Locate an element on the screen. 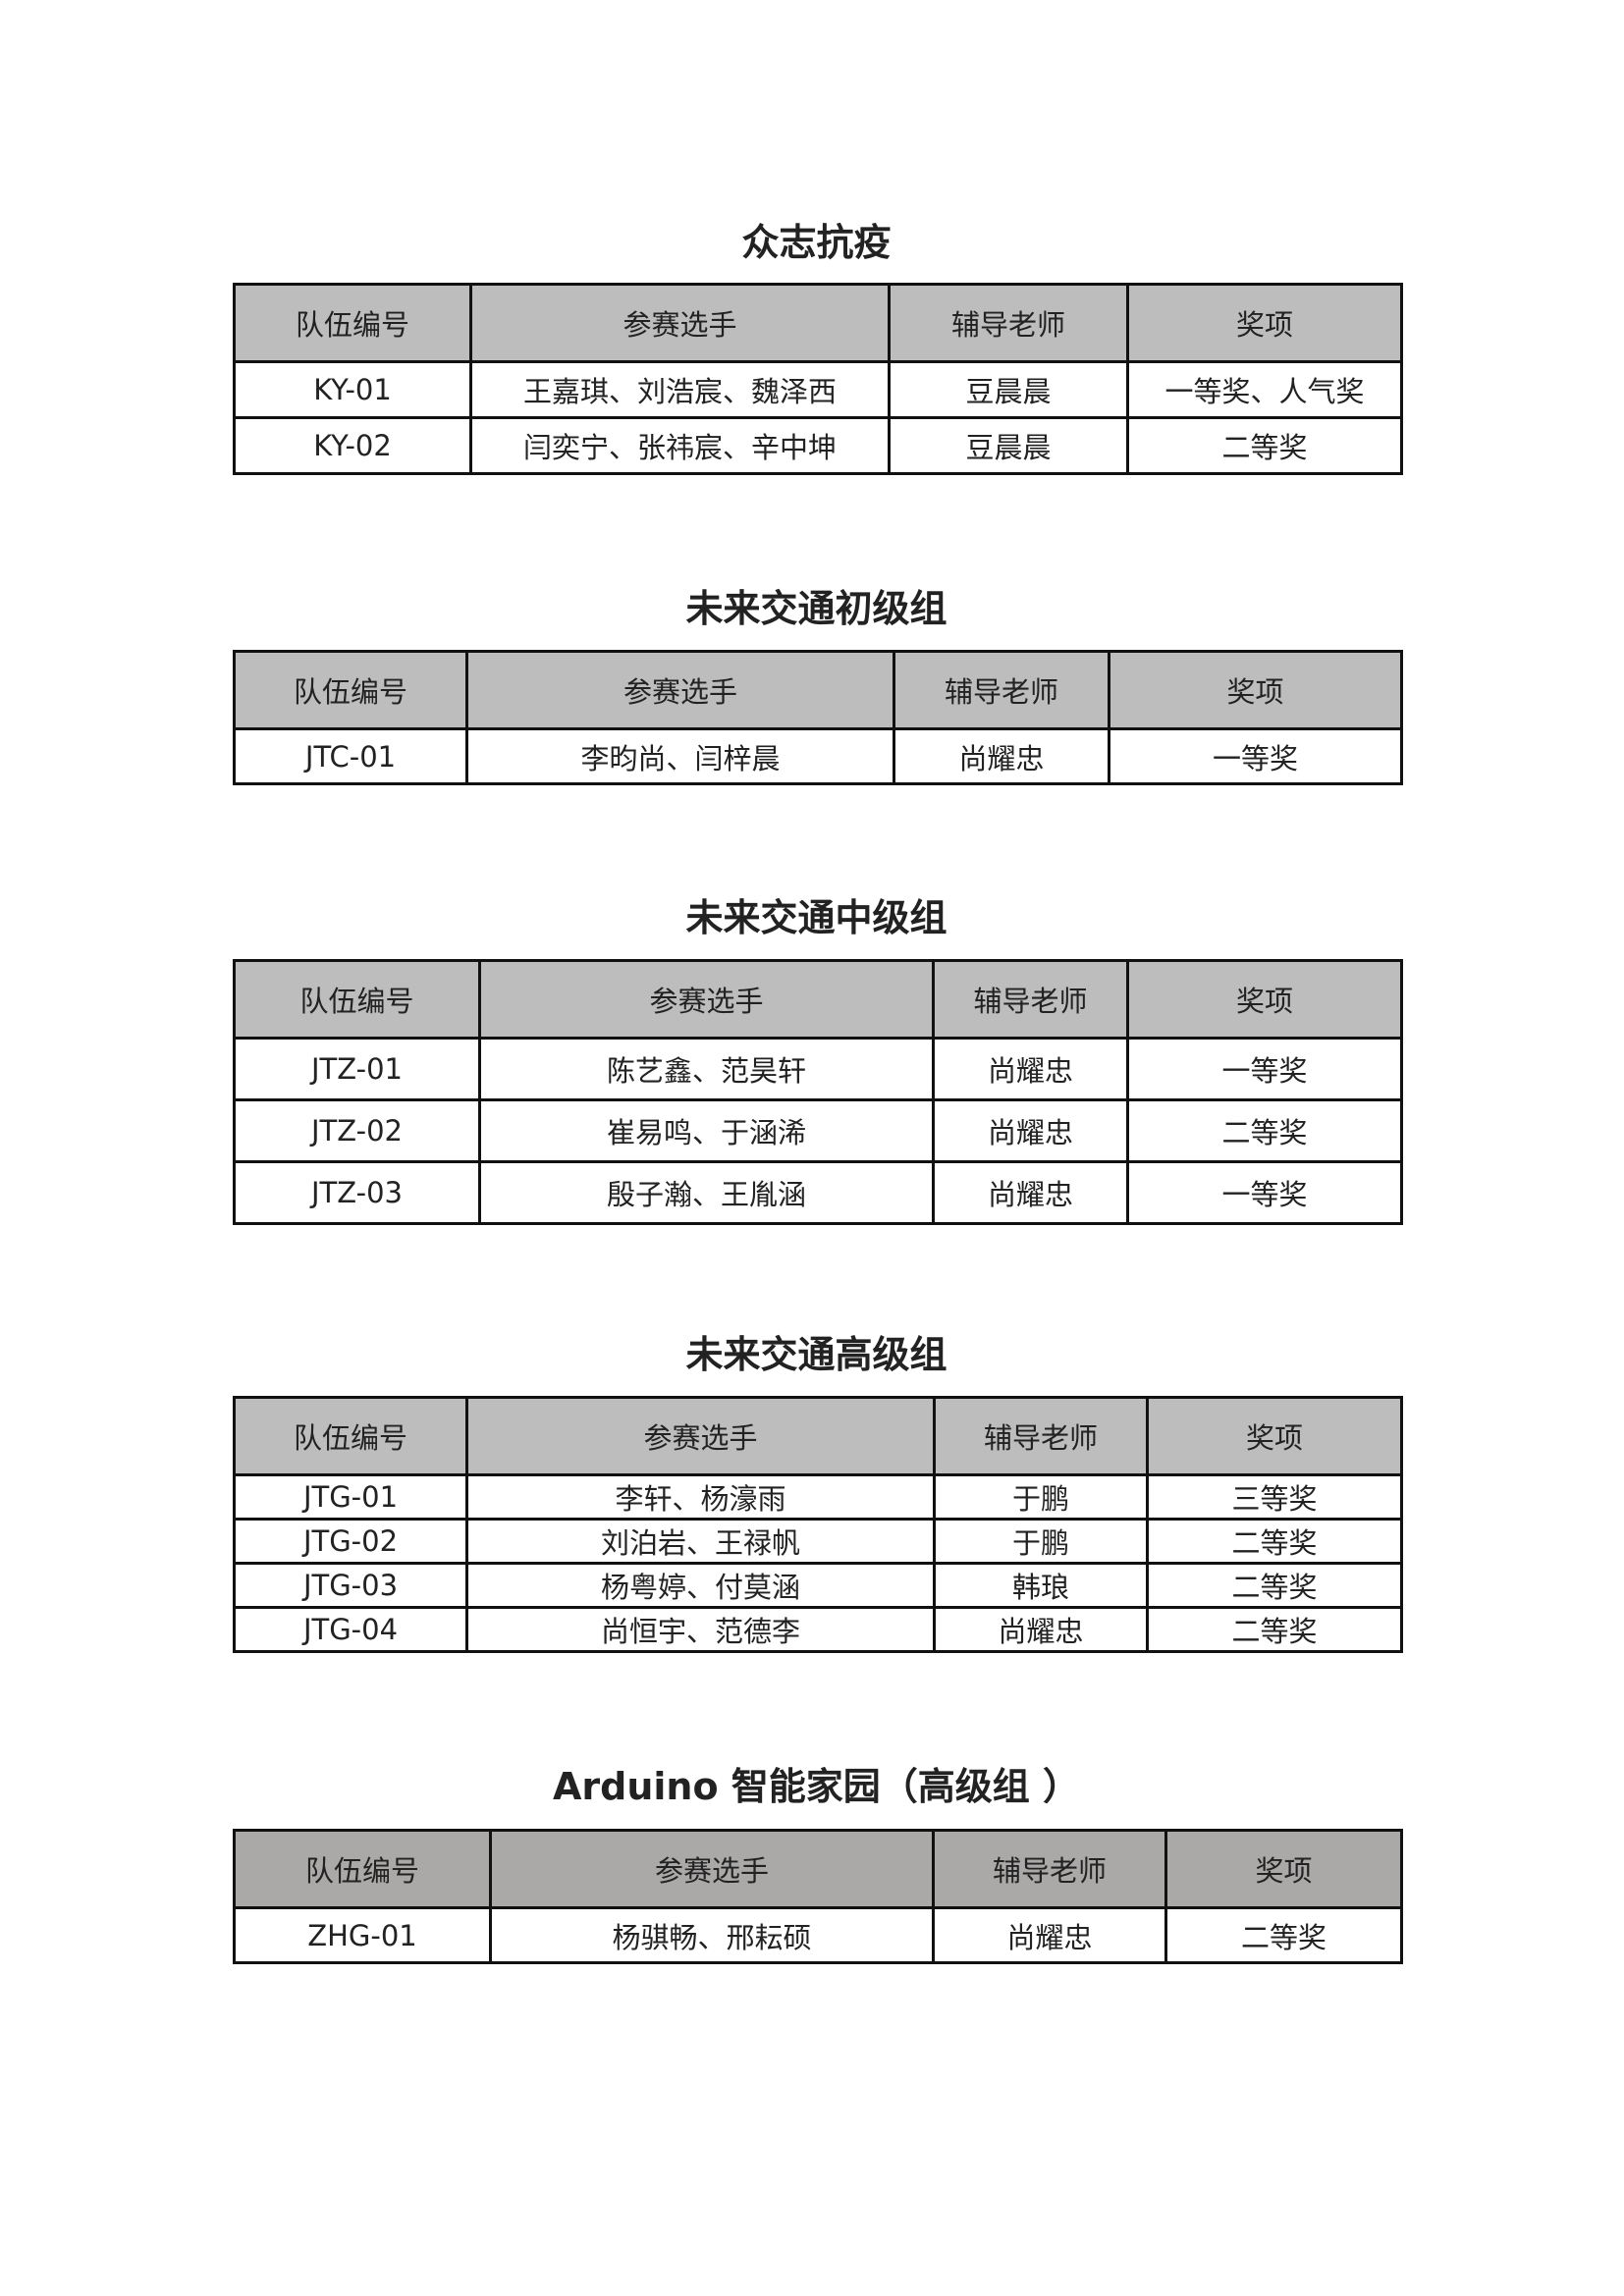 Image resolution: width=1624 pixels, height=2296 pixels. table-row: JTZ-03 殷子瀚、王胤涵 尚耀忠 一等奖 is located at coordinates (818, 1192).